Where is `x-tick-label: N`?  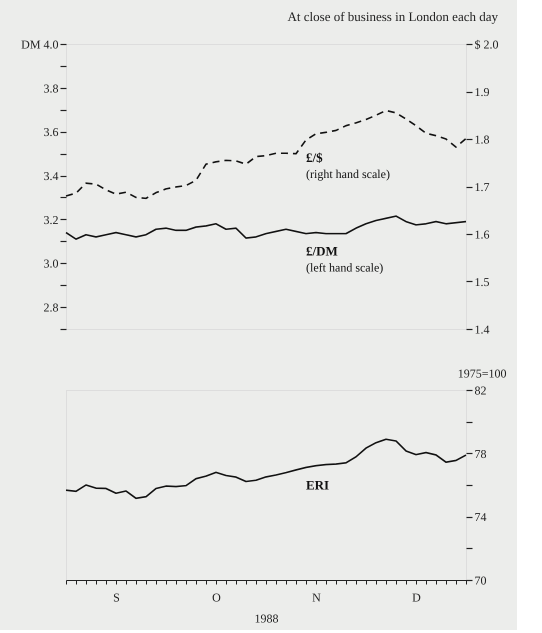
x-tick-label: N is located at coordinates (317, 597).